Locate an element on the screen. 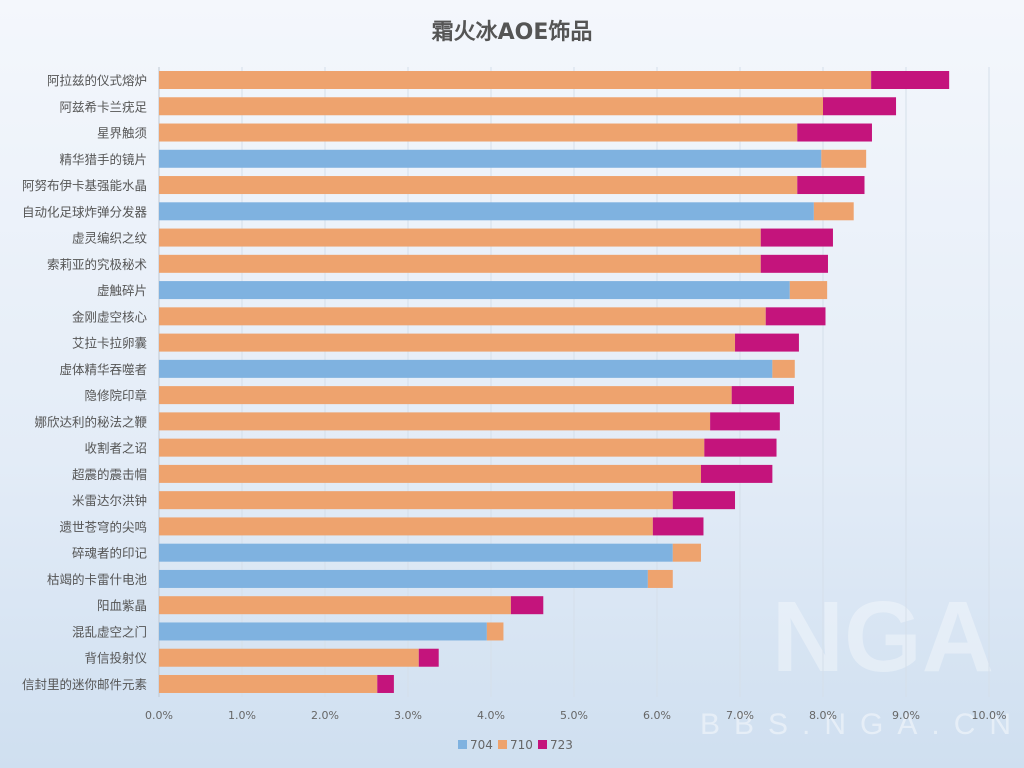  y-tick-label: 娜欣达利的秘法之鞭 is located at coordinates (90, 421).